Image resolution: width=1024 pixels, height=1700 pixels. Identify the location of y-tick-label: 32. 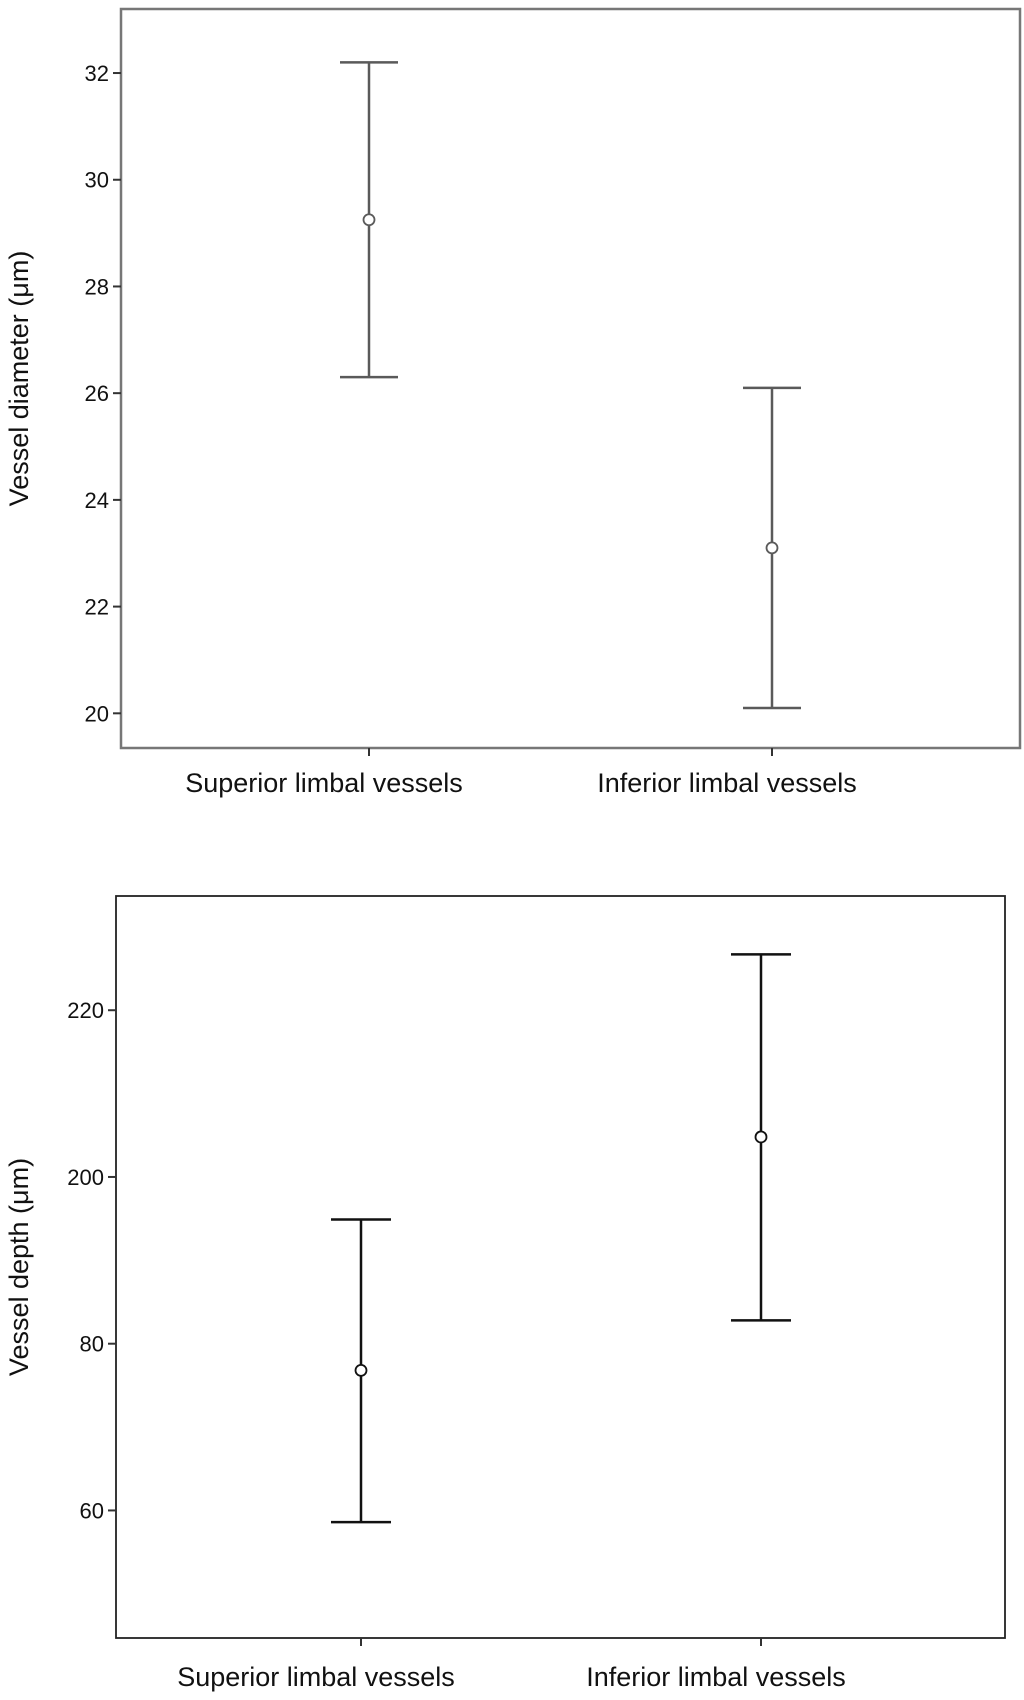
(97, 73).